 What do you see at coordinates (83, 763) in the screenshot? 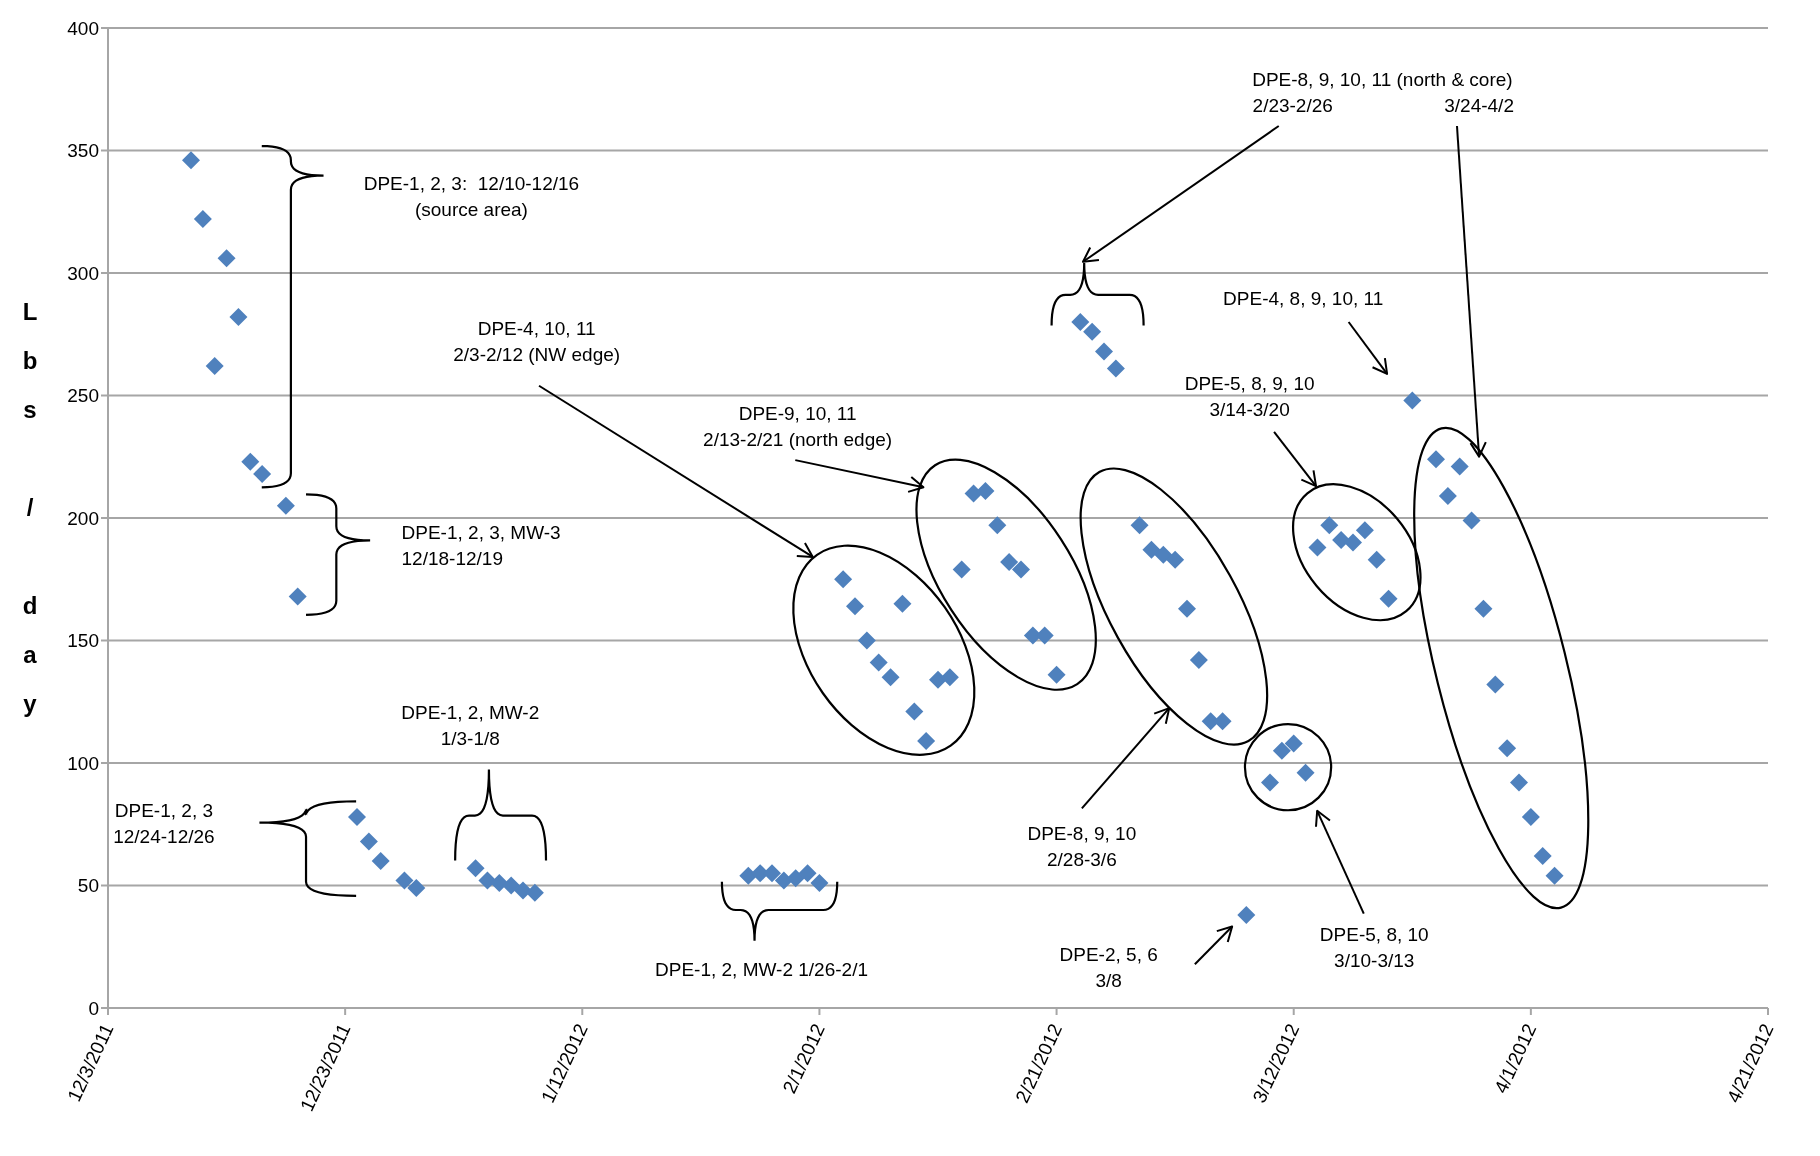
I see `y-tick-label: 100` at bounding box center [83, 763].